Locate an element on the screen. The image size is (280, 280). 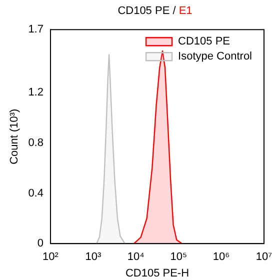
y-axis-title: Count (10³) is located at coordinates (14, 136).